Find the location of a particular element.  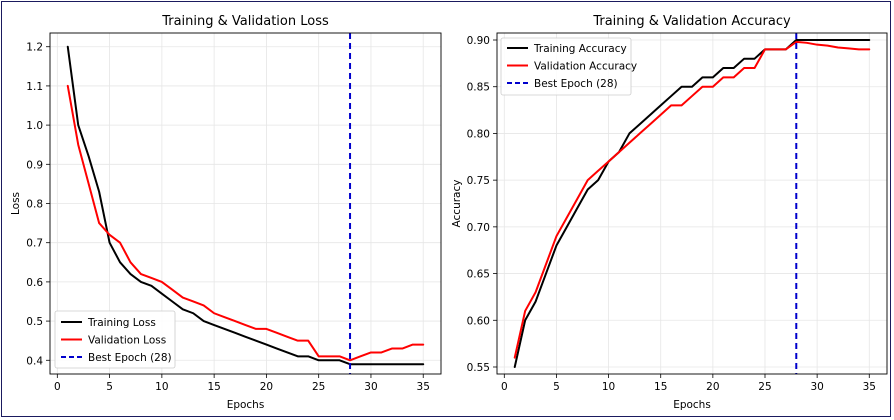

legend-label-training-loss: Training Loss is located at coordinates (121, 323).